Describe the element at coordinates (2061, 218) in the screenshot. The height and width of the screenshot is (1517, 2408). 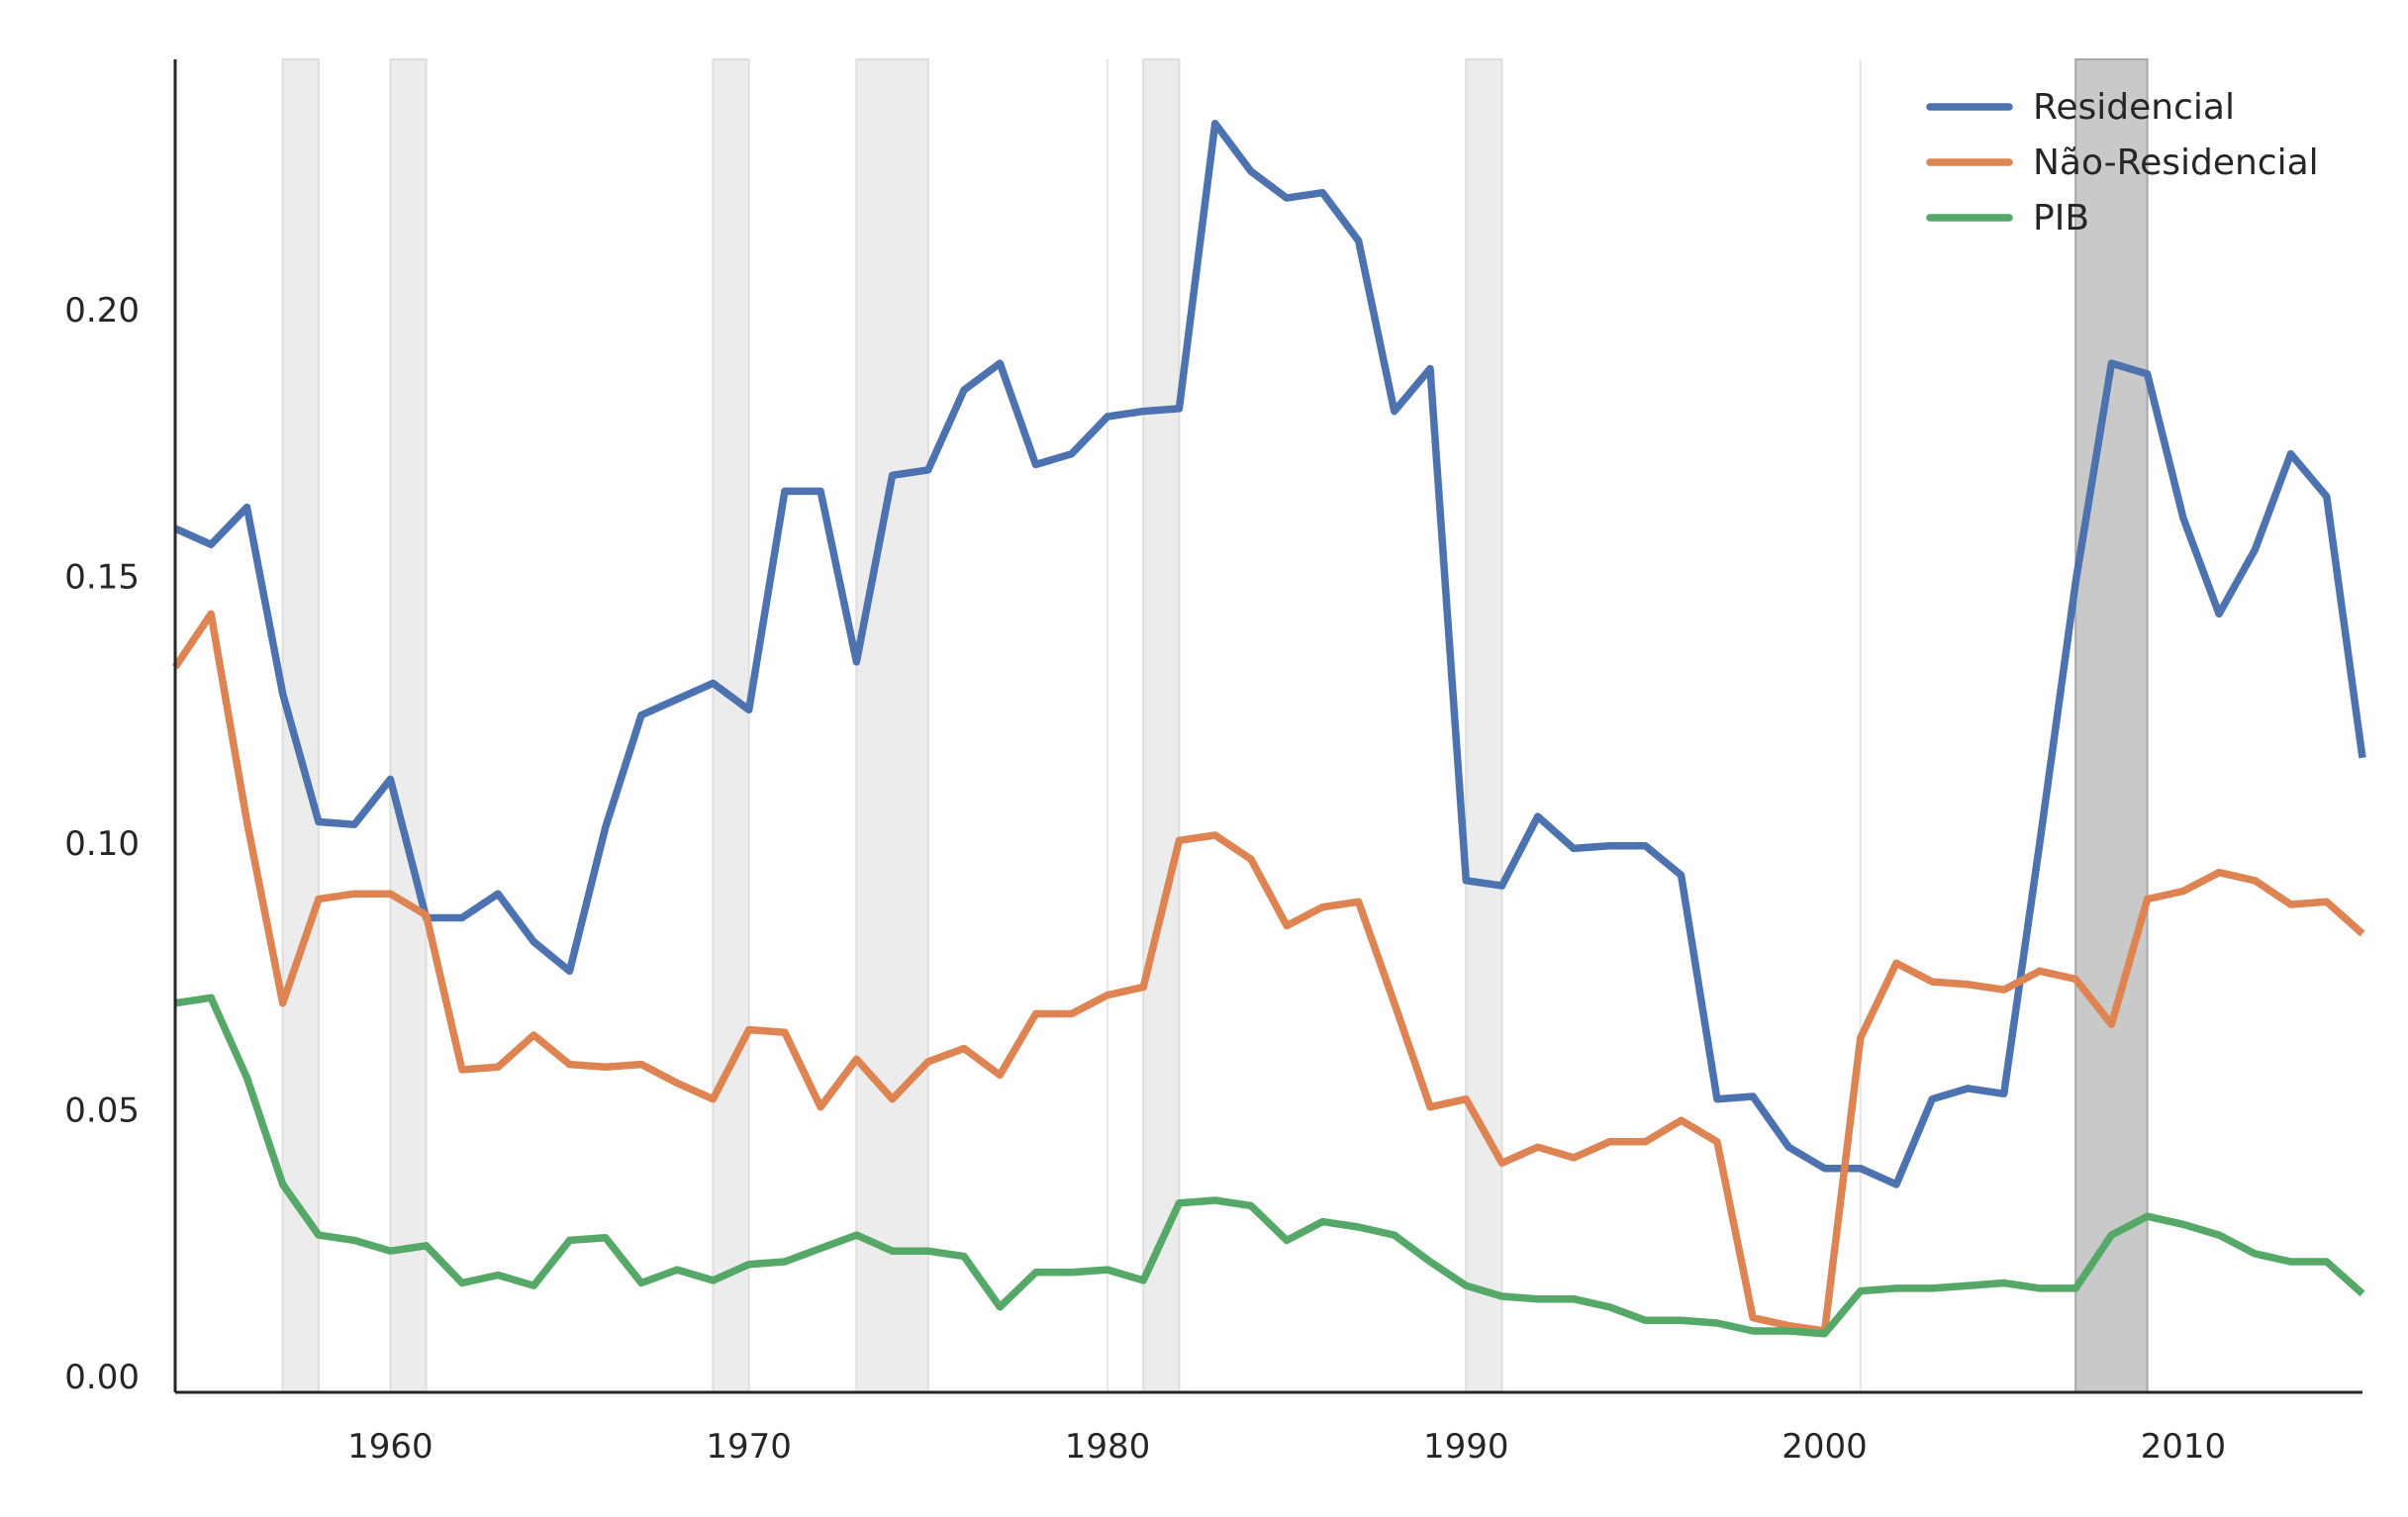
I see `legend-label: PIB` at that location.